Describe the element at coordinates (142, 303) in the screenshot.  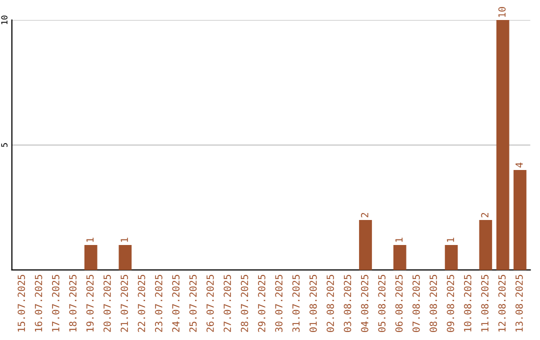
I see `x-tick-label: 22.07.2025` at that location.